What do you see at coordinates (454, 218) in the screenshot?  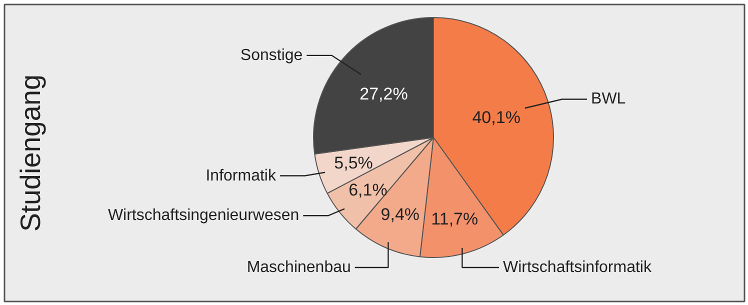 I see `data-label: 11,7%` at bounding box center [454, 218].